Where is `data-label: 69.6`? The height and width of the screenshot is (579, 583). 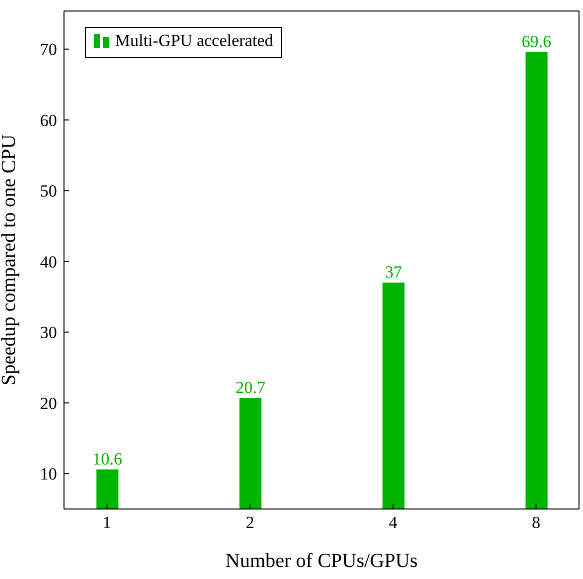 data-label: 69.6 is located at coordinates (537, 42).